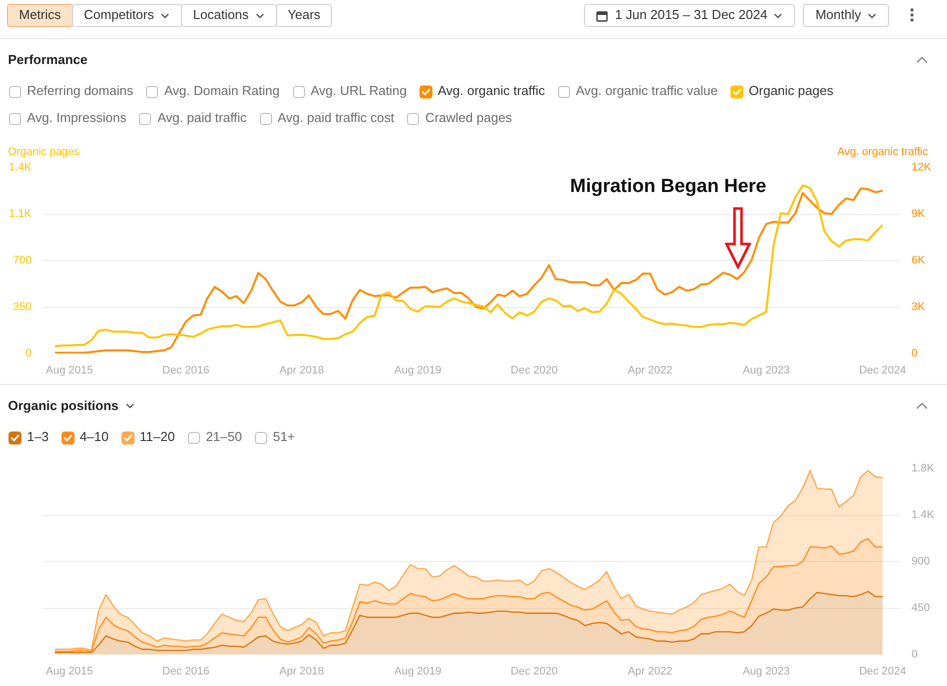  What do you see at coordinates (28, 354) in the screenshot?
I see `y-tick-label: 0` at bounding box center [28, 354].